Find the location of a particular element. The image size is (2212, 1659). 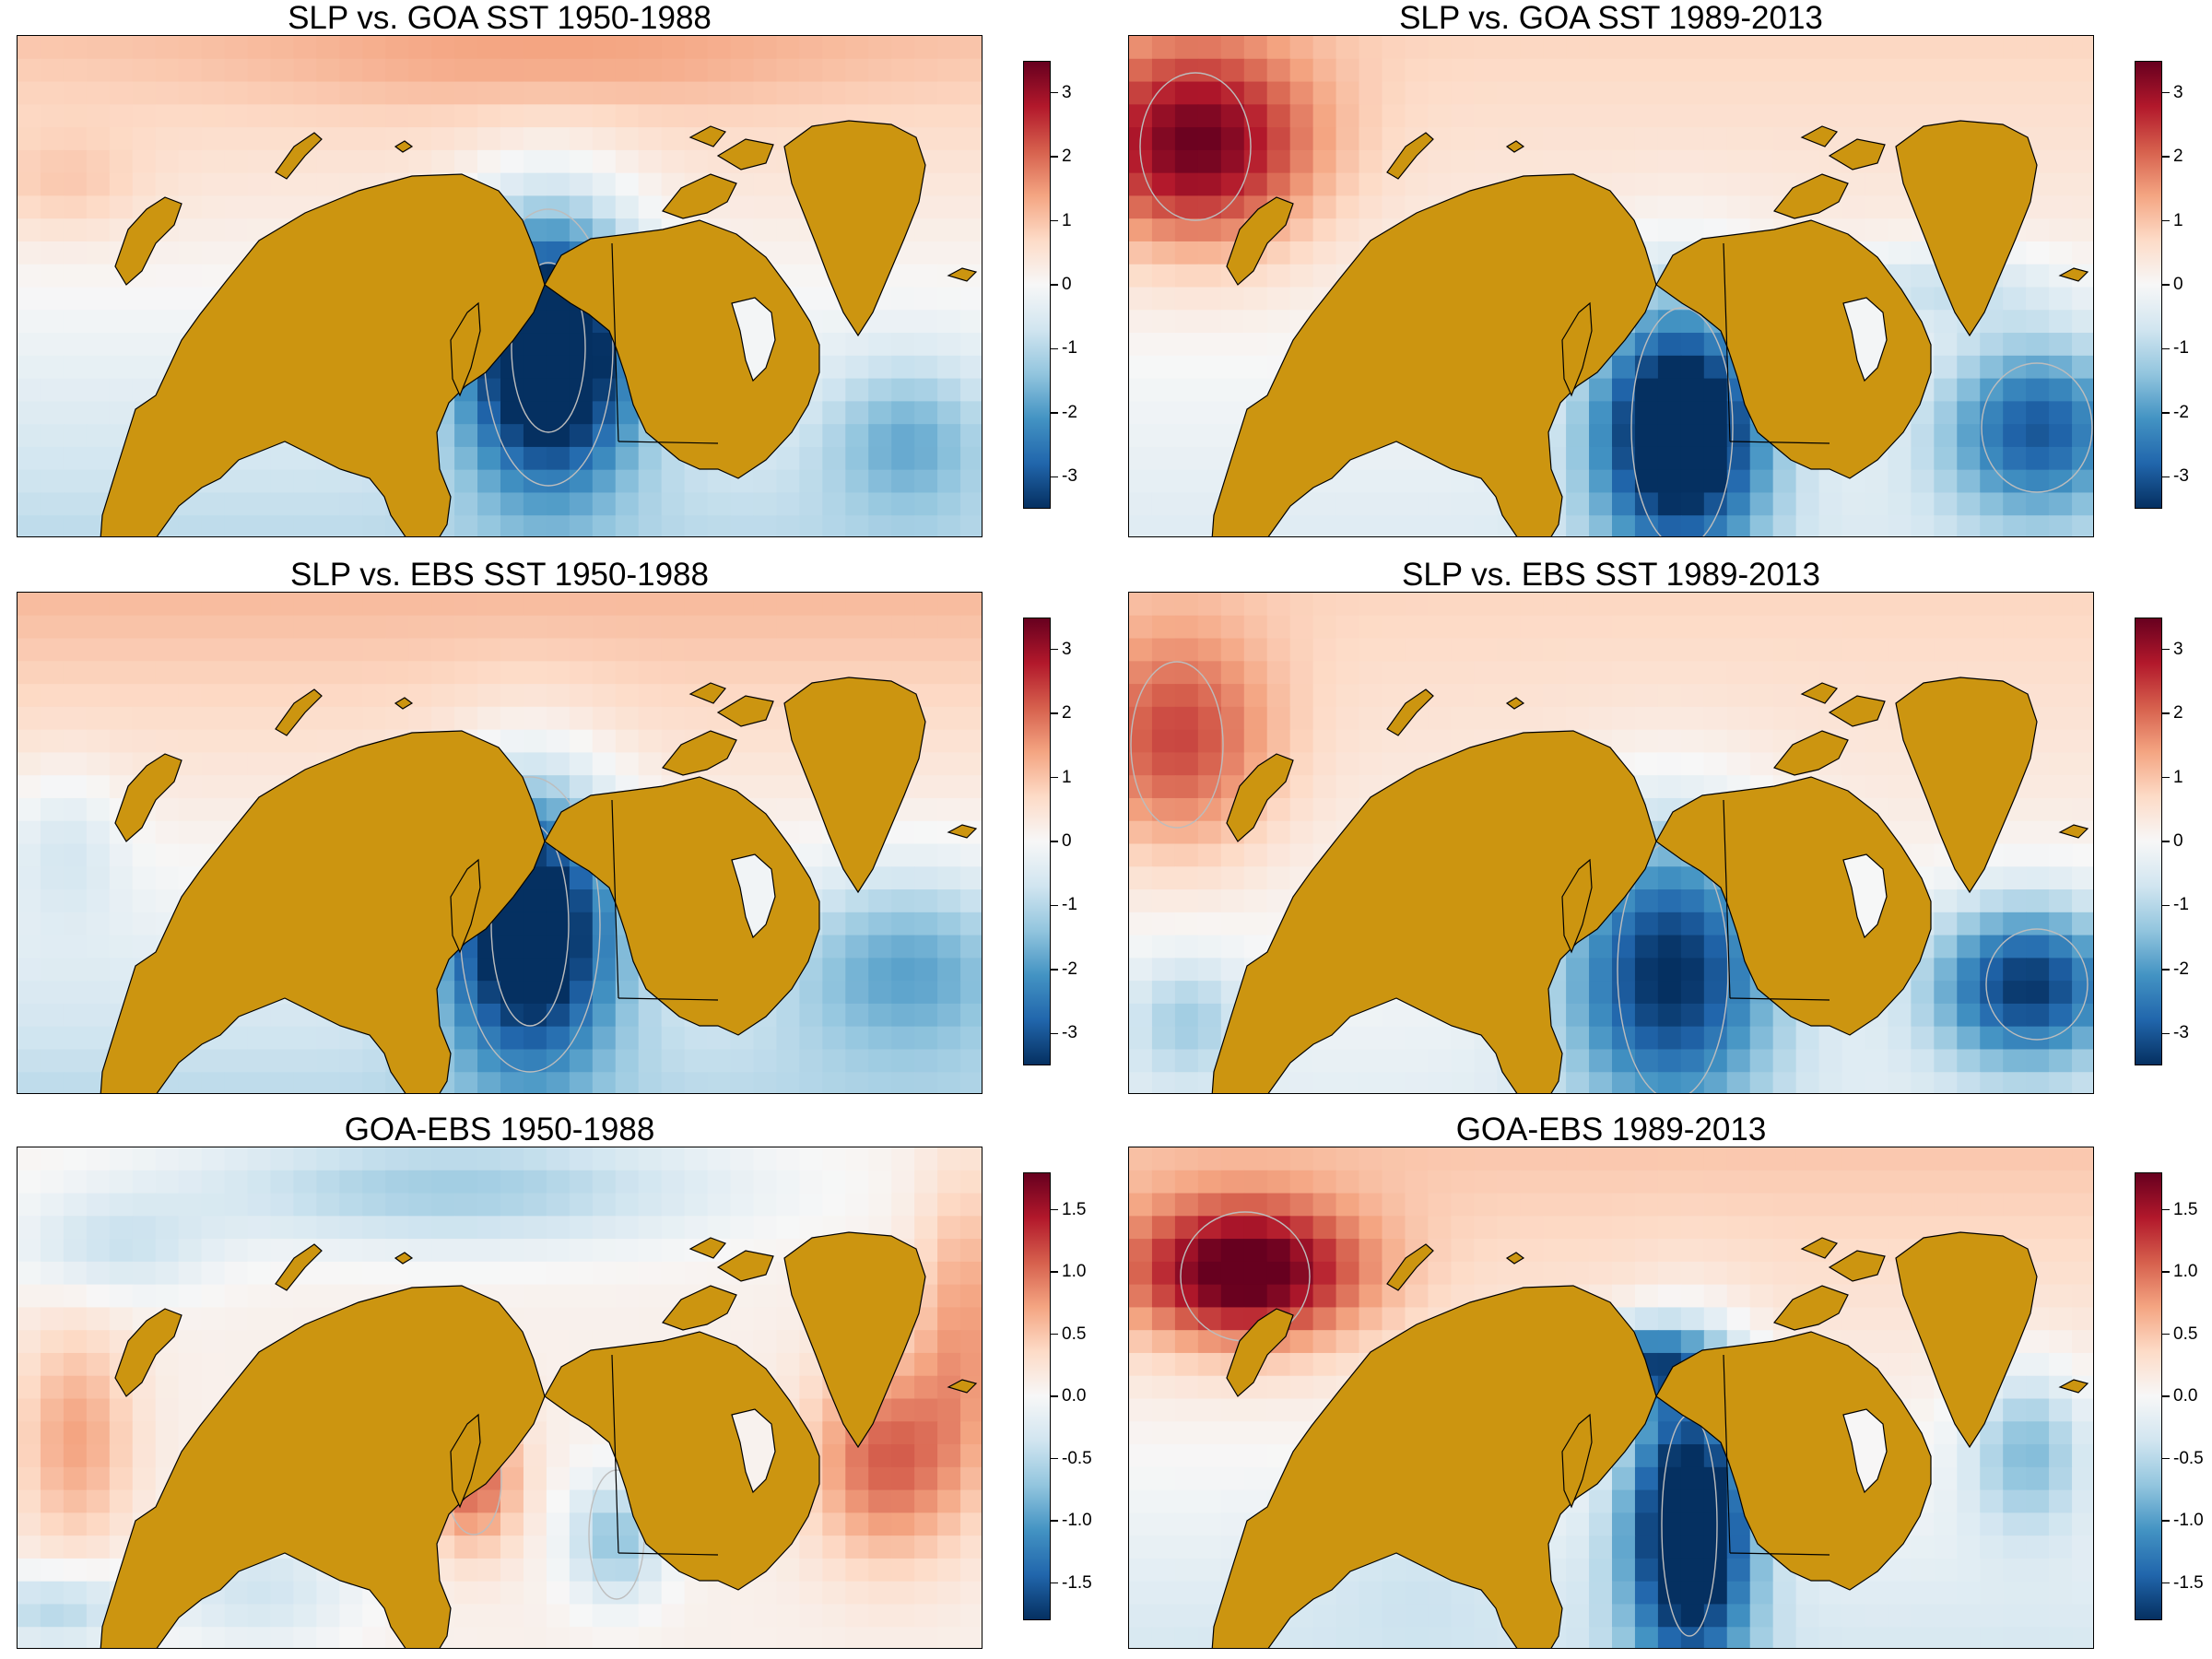

country-border is located at coordinates (1779, 999).